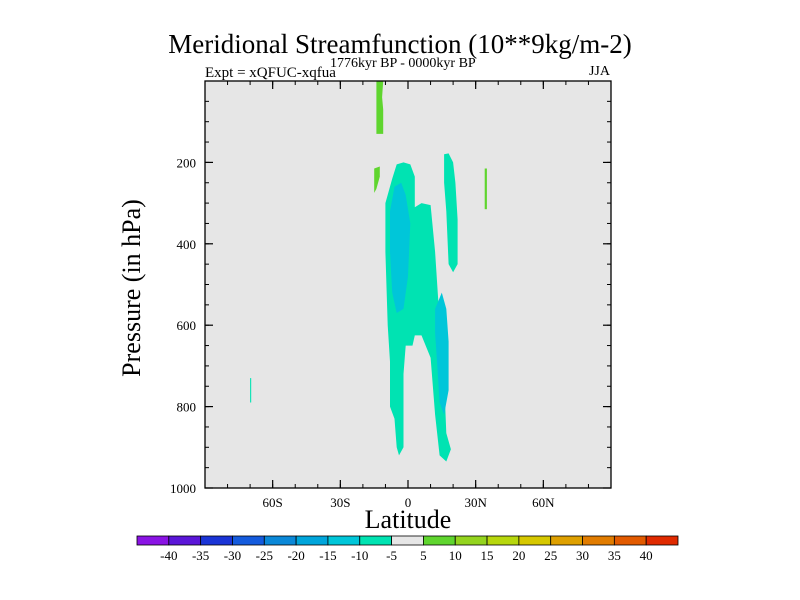 This screenshot has width=800, height=600. Describe the element at coordinates (377, 179) in the screenshot. I see `contour-pos-5-small-spot` at that location.